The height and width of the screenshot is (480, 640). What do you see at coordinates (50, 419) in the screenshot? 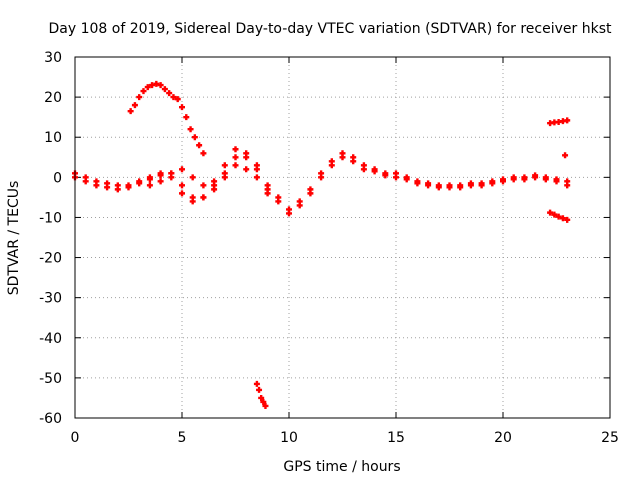
I see `y-tick-label: -60` at bounding box center [50, 419].